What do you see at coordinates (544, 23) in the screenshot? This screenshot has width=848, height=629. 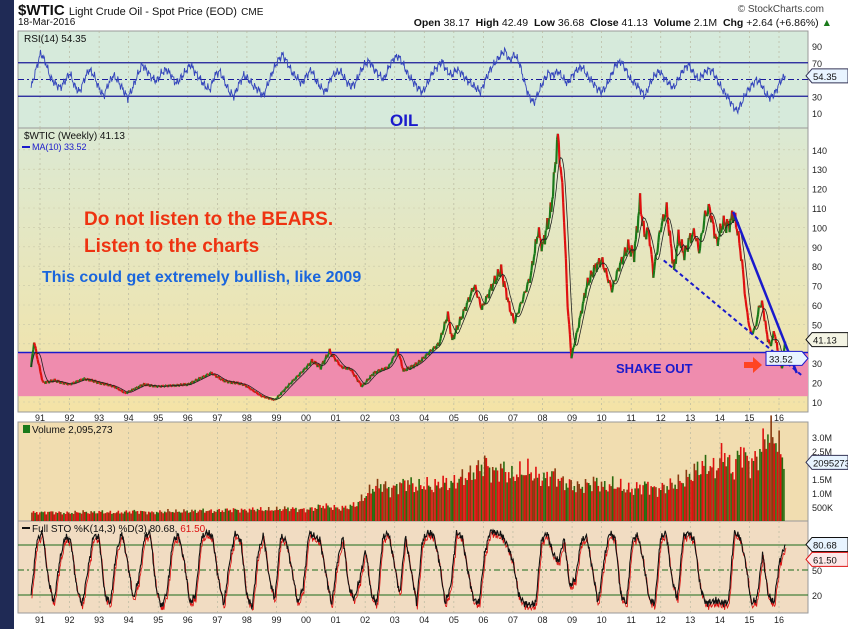 I see `low-label: Low` at bounding box center [544, 23].